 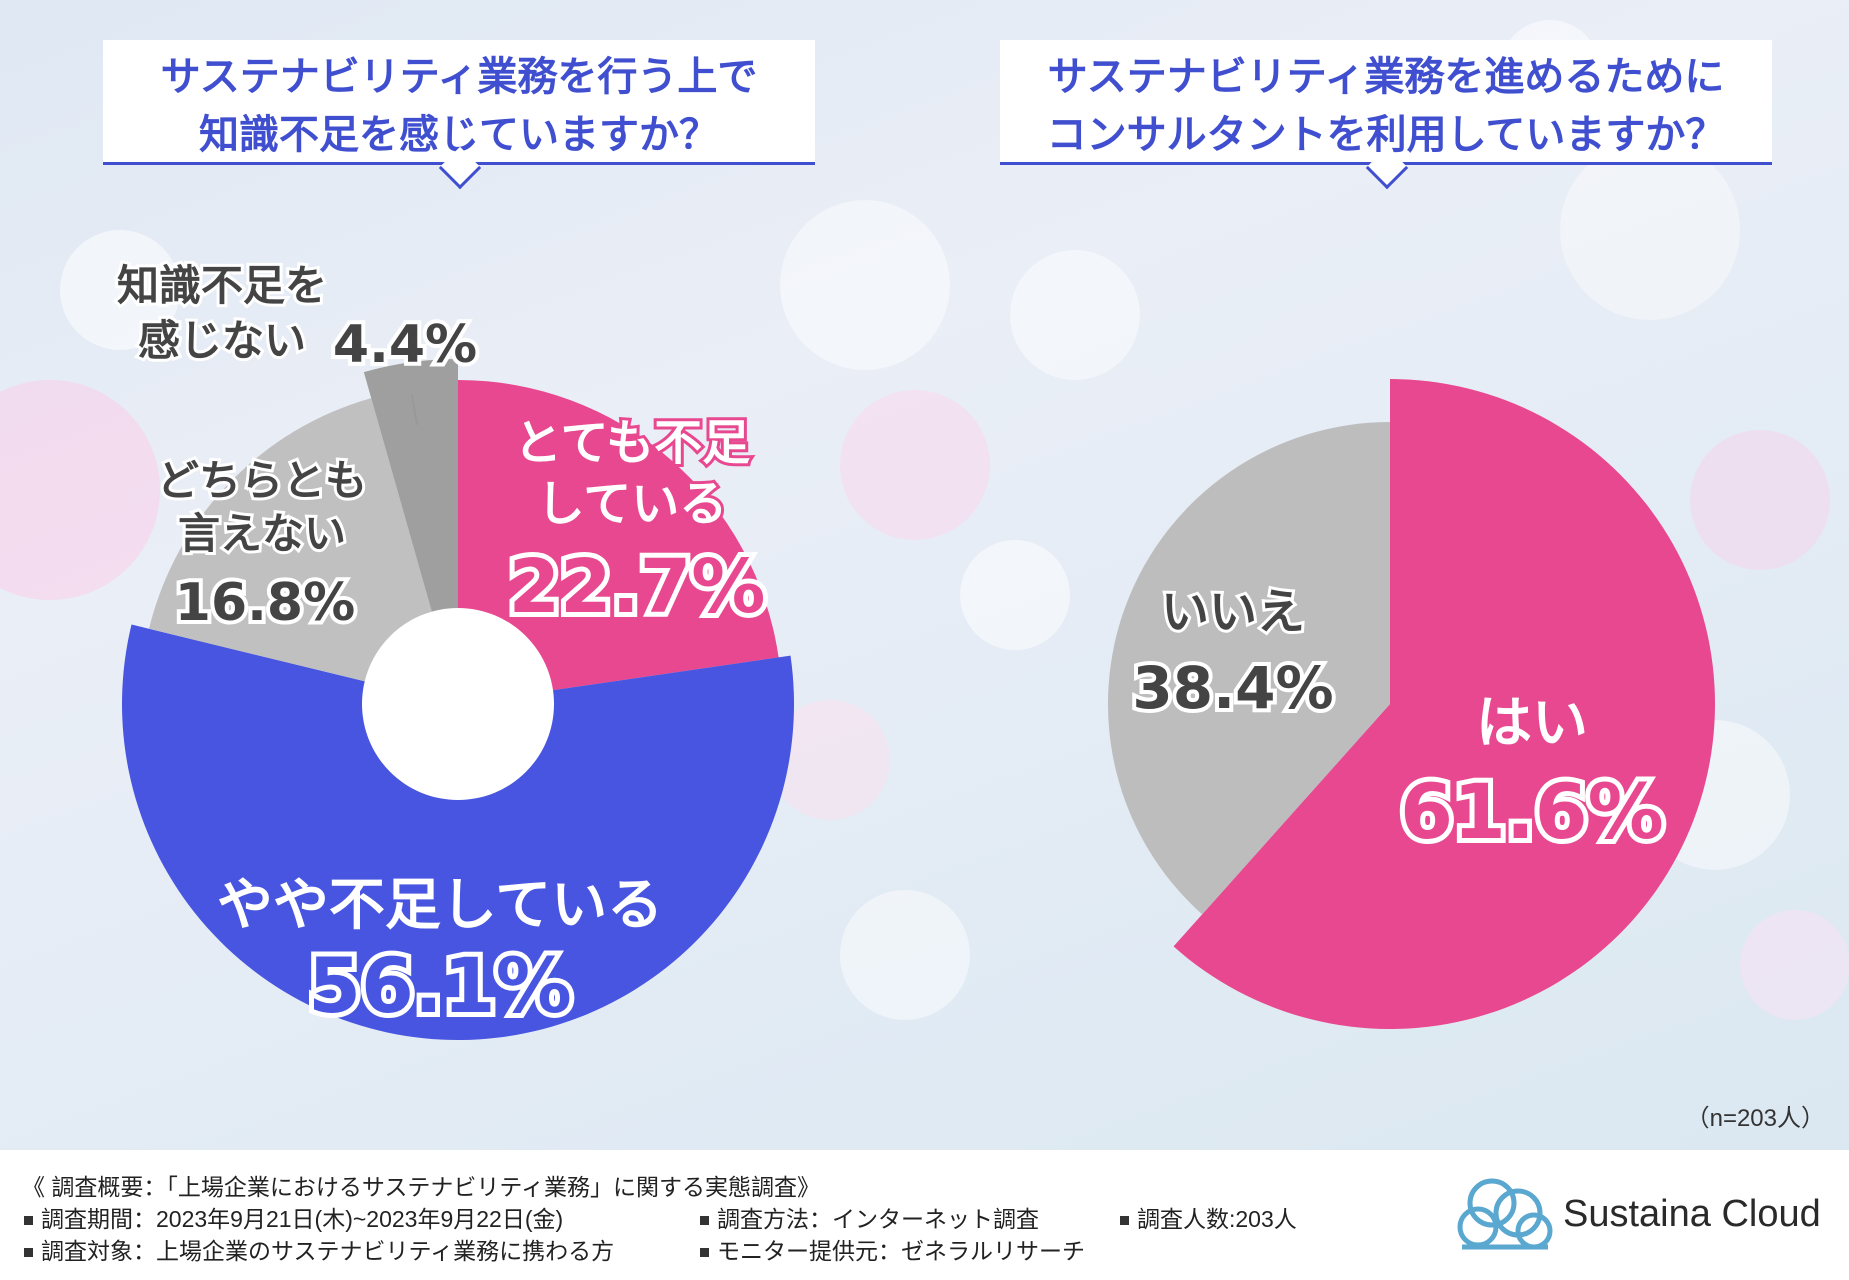 I want to click on label-some-line1: やや不足している, so click(x=440, y=905).